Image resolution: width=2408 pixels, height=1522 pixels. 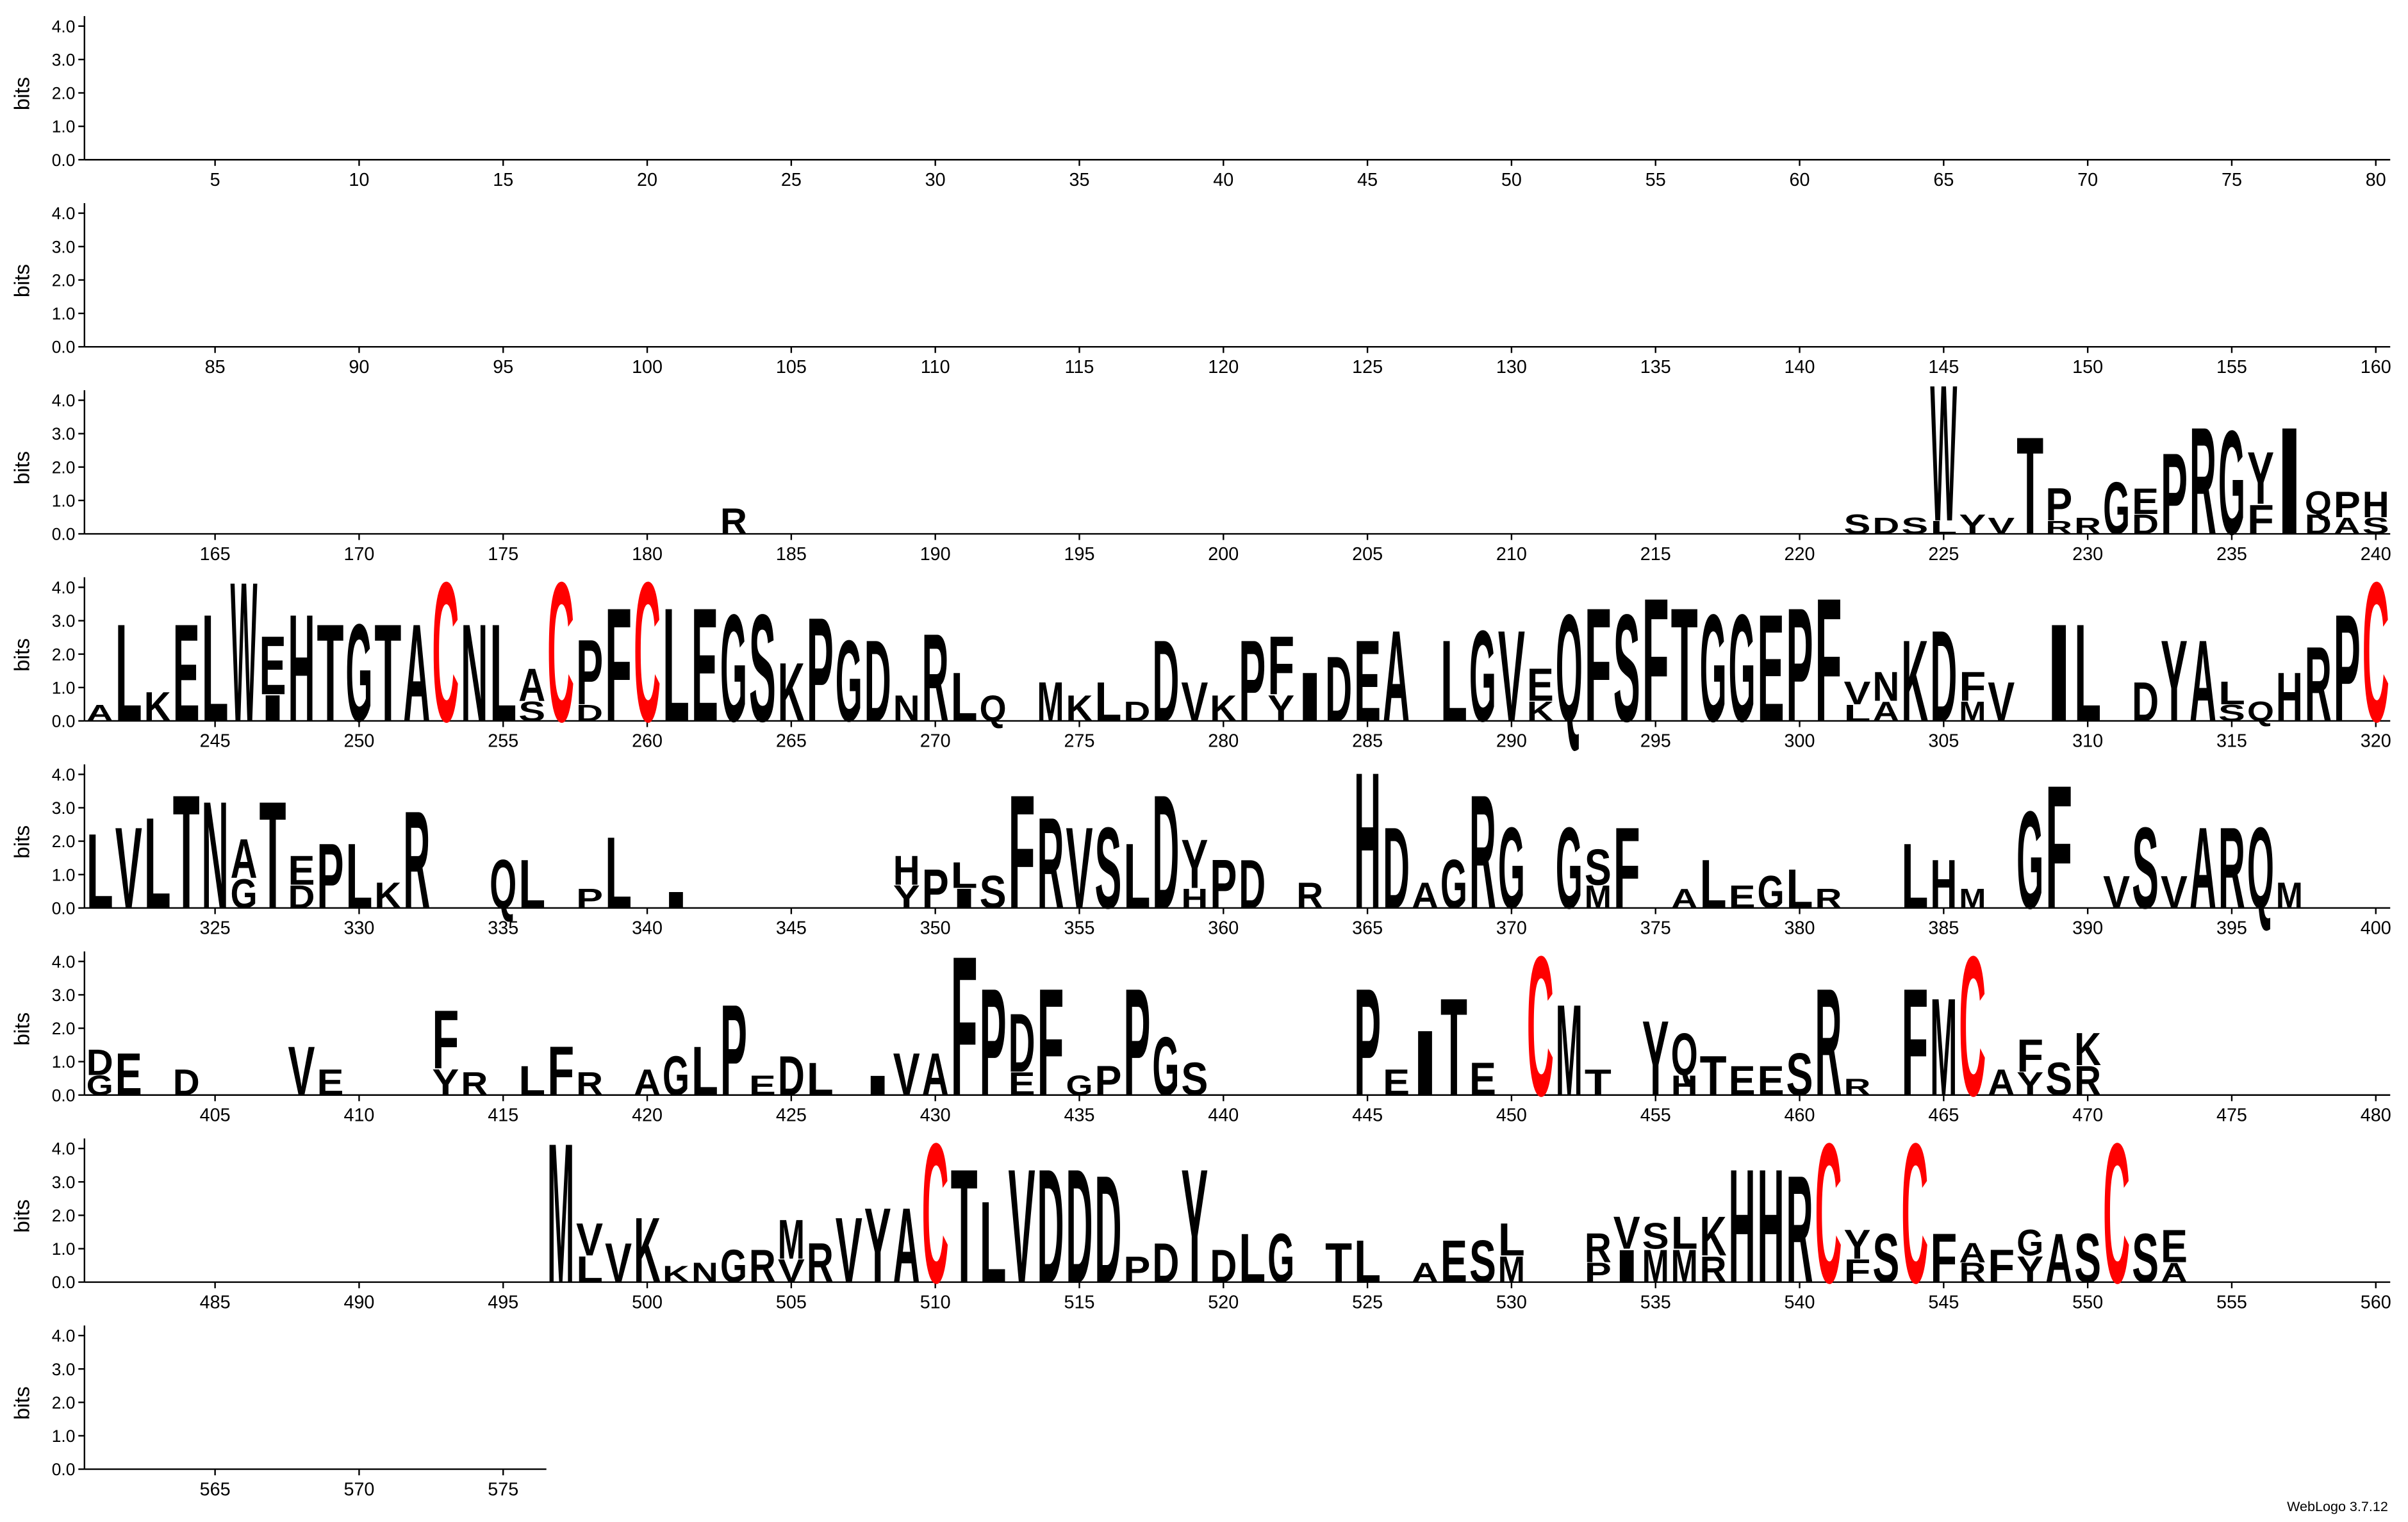 What do you see at coordinates (2376, 1302) in the screenshot?
I see `x-tick-label: 560` at bounding box center [2376, 1302].